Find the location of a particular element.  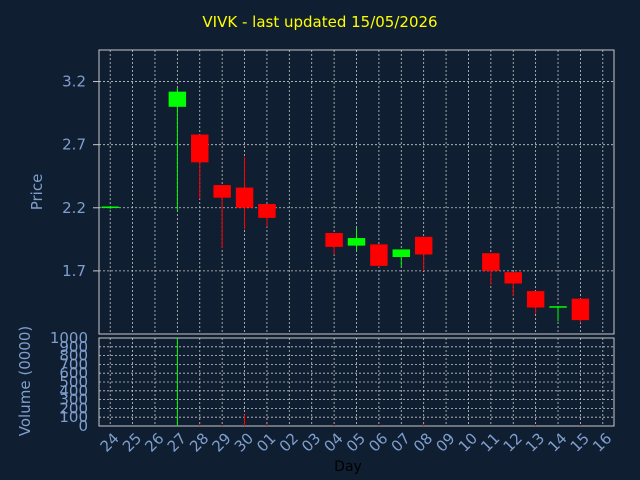

volume-tick-label: 1000 is located at coordinates (69, 338).